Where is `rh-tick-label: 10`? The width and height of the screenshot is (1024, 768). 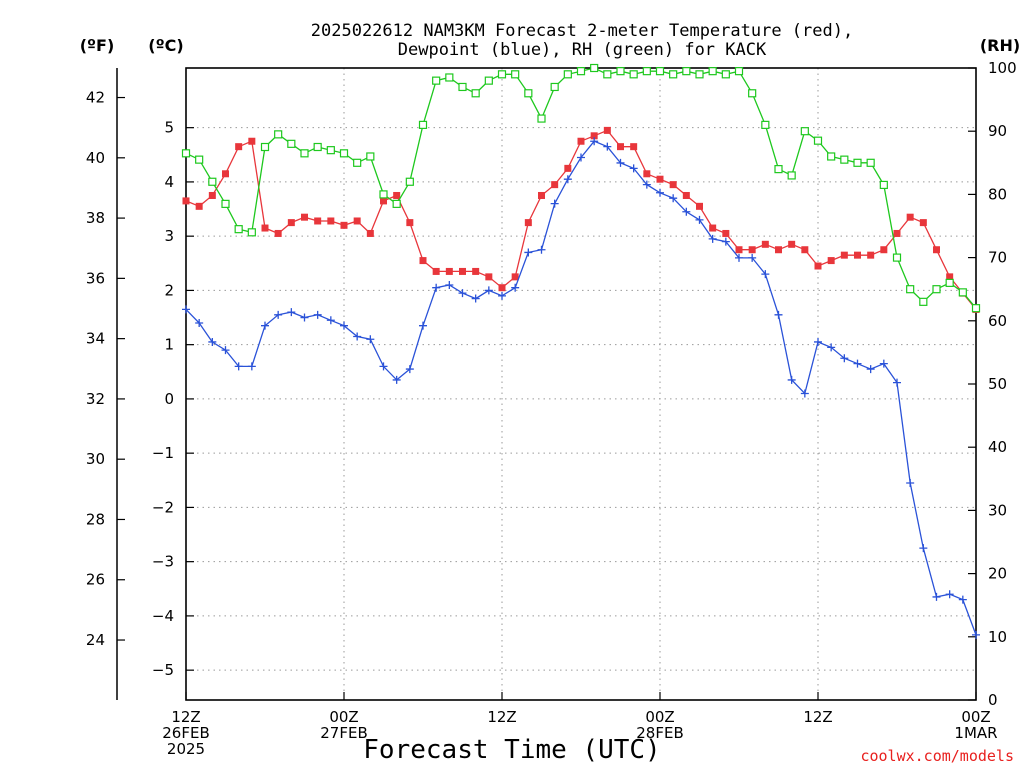
rh-tick-label: 10 is located at coordinates (997, 637).